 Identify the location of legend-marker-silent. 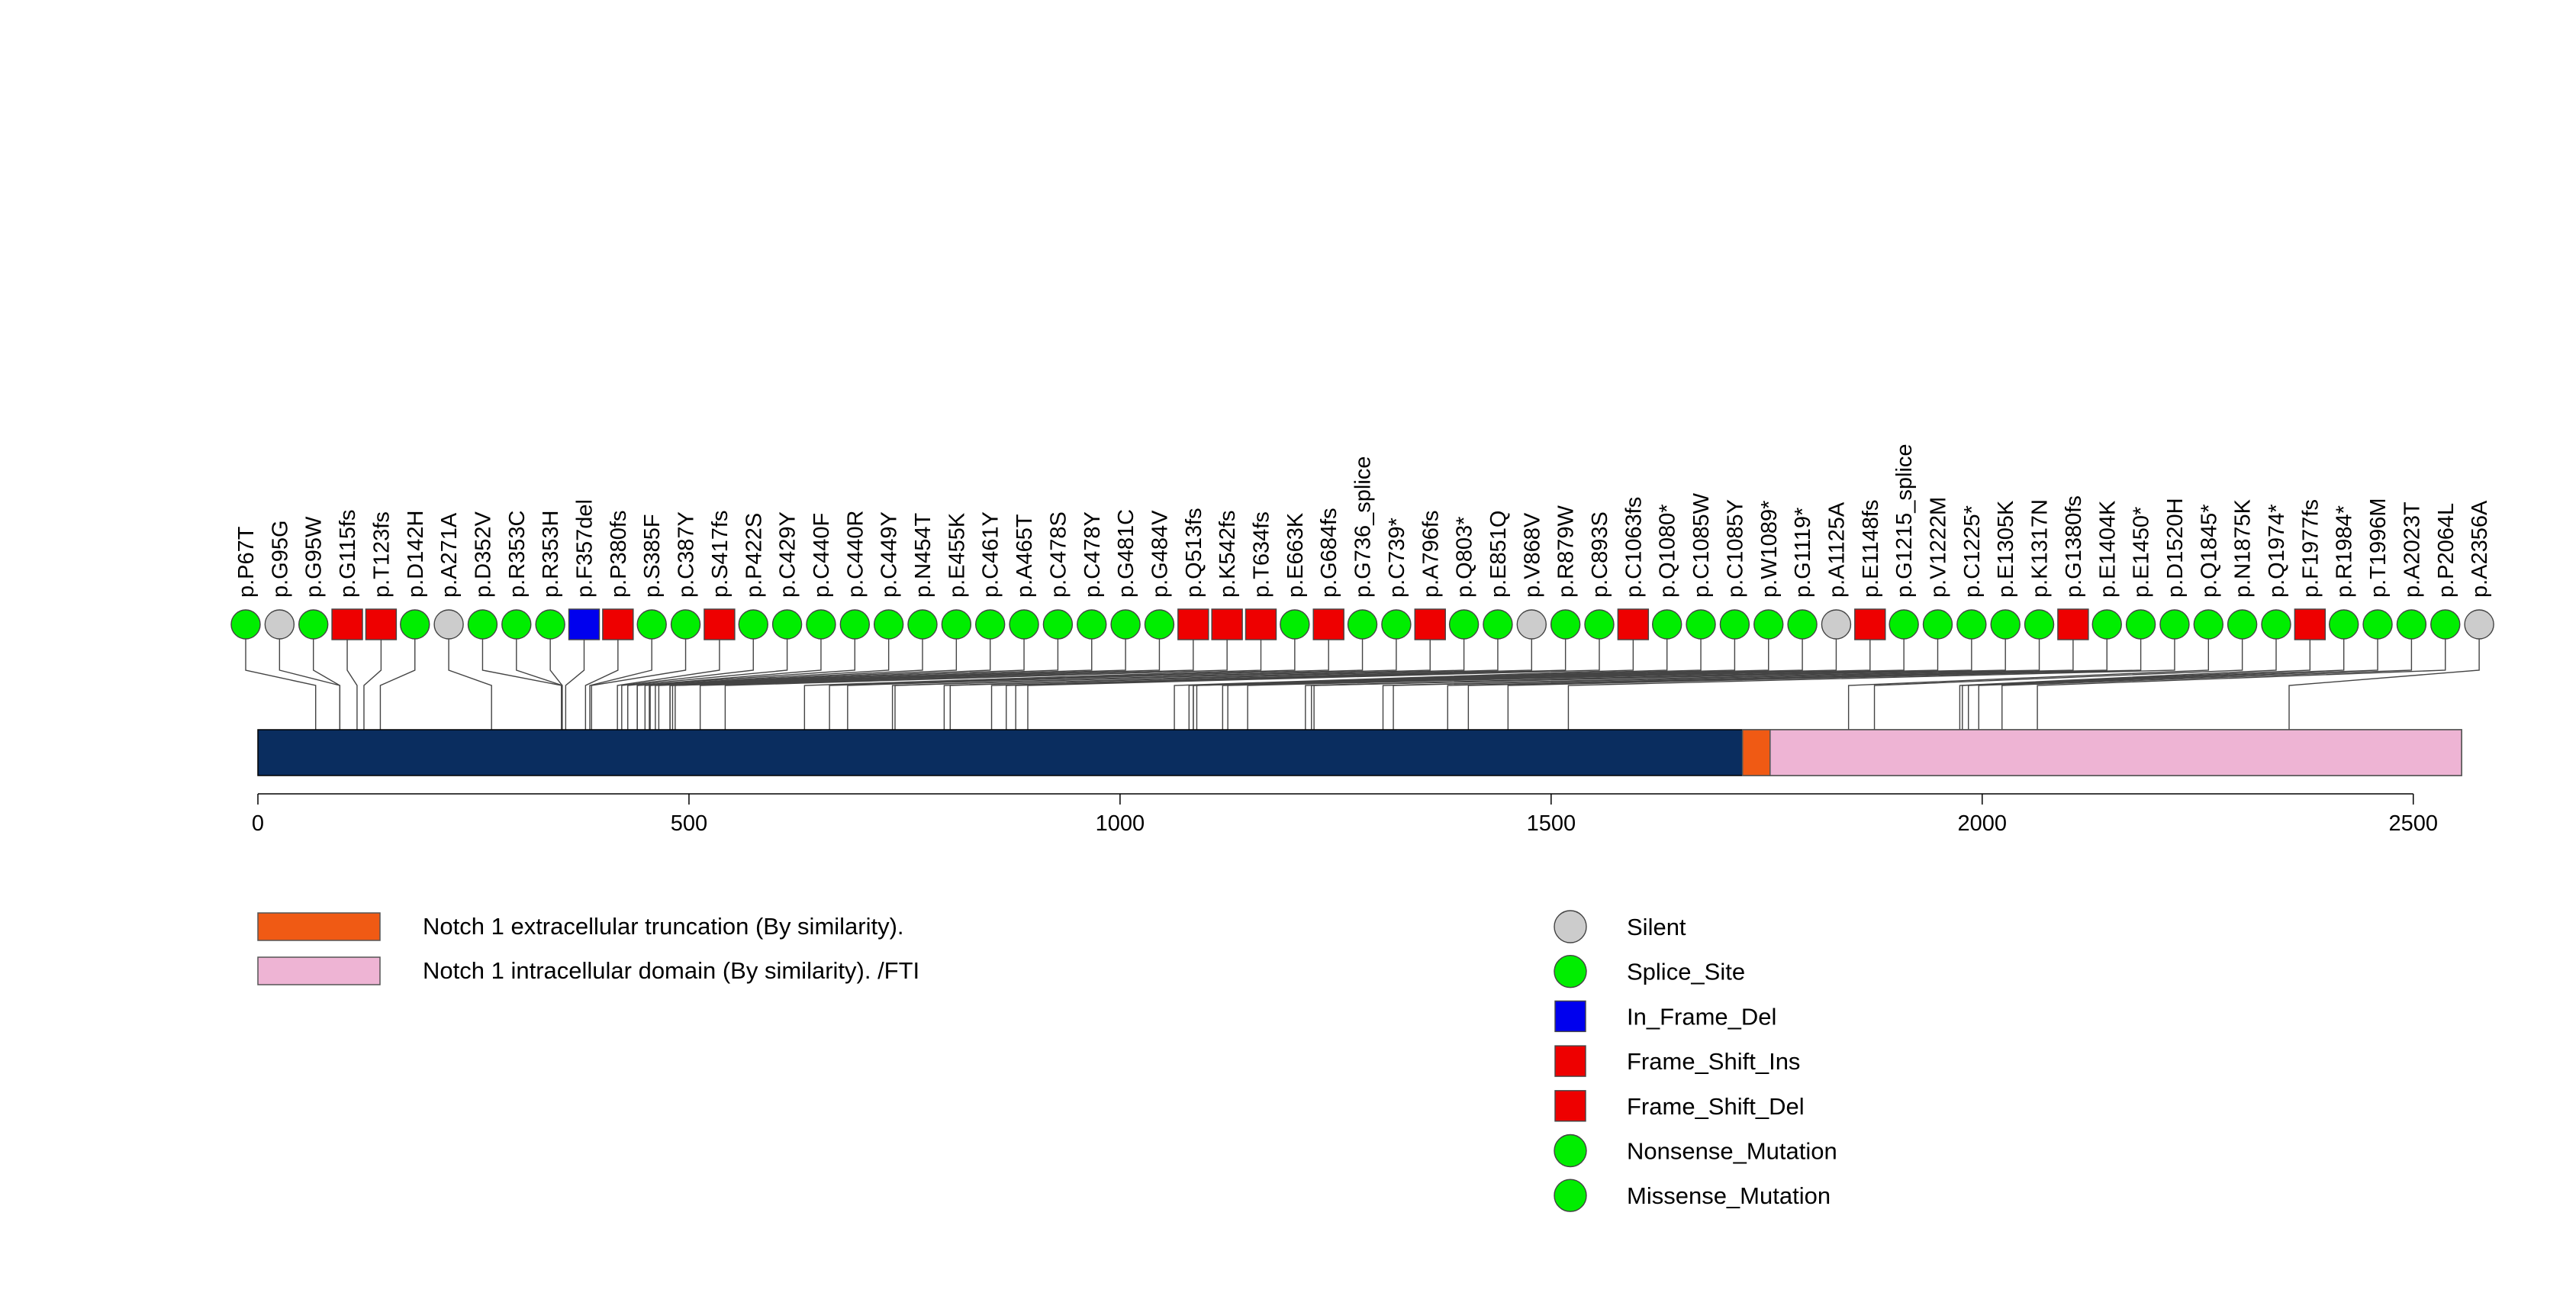
(1570, 927).